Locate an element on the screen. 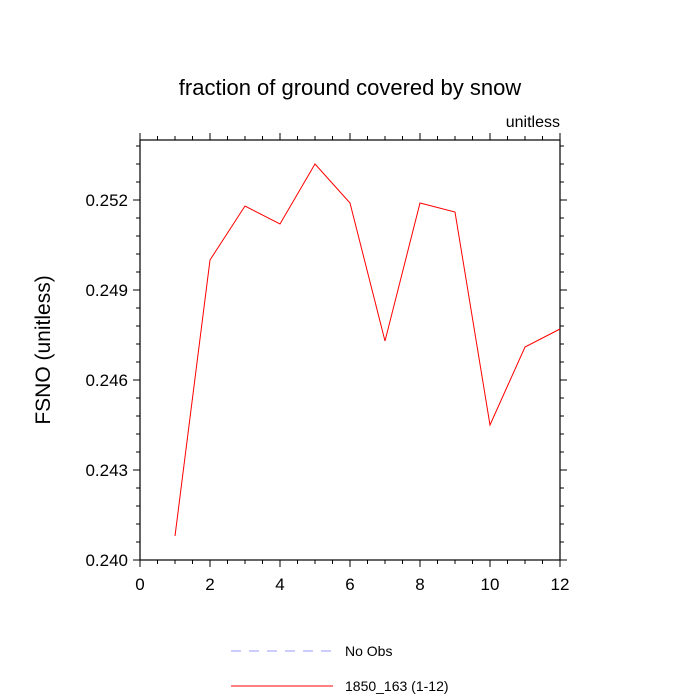  y-tick-label: 0.246 is located at coordinates (106, 380).